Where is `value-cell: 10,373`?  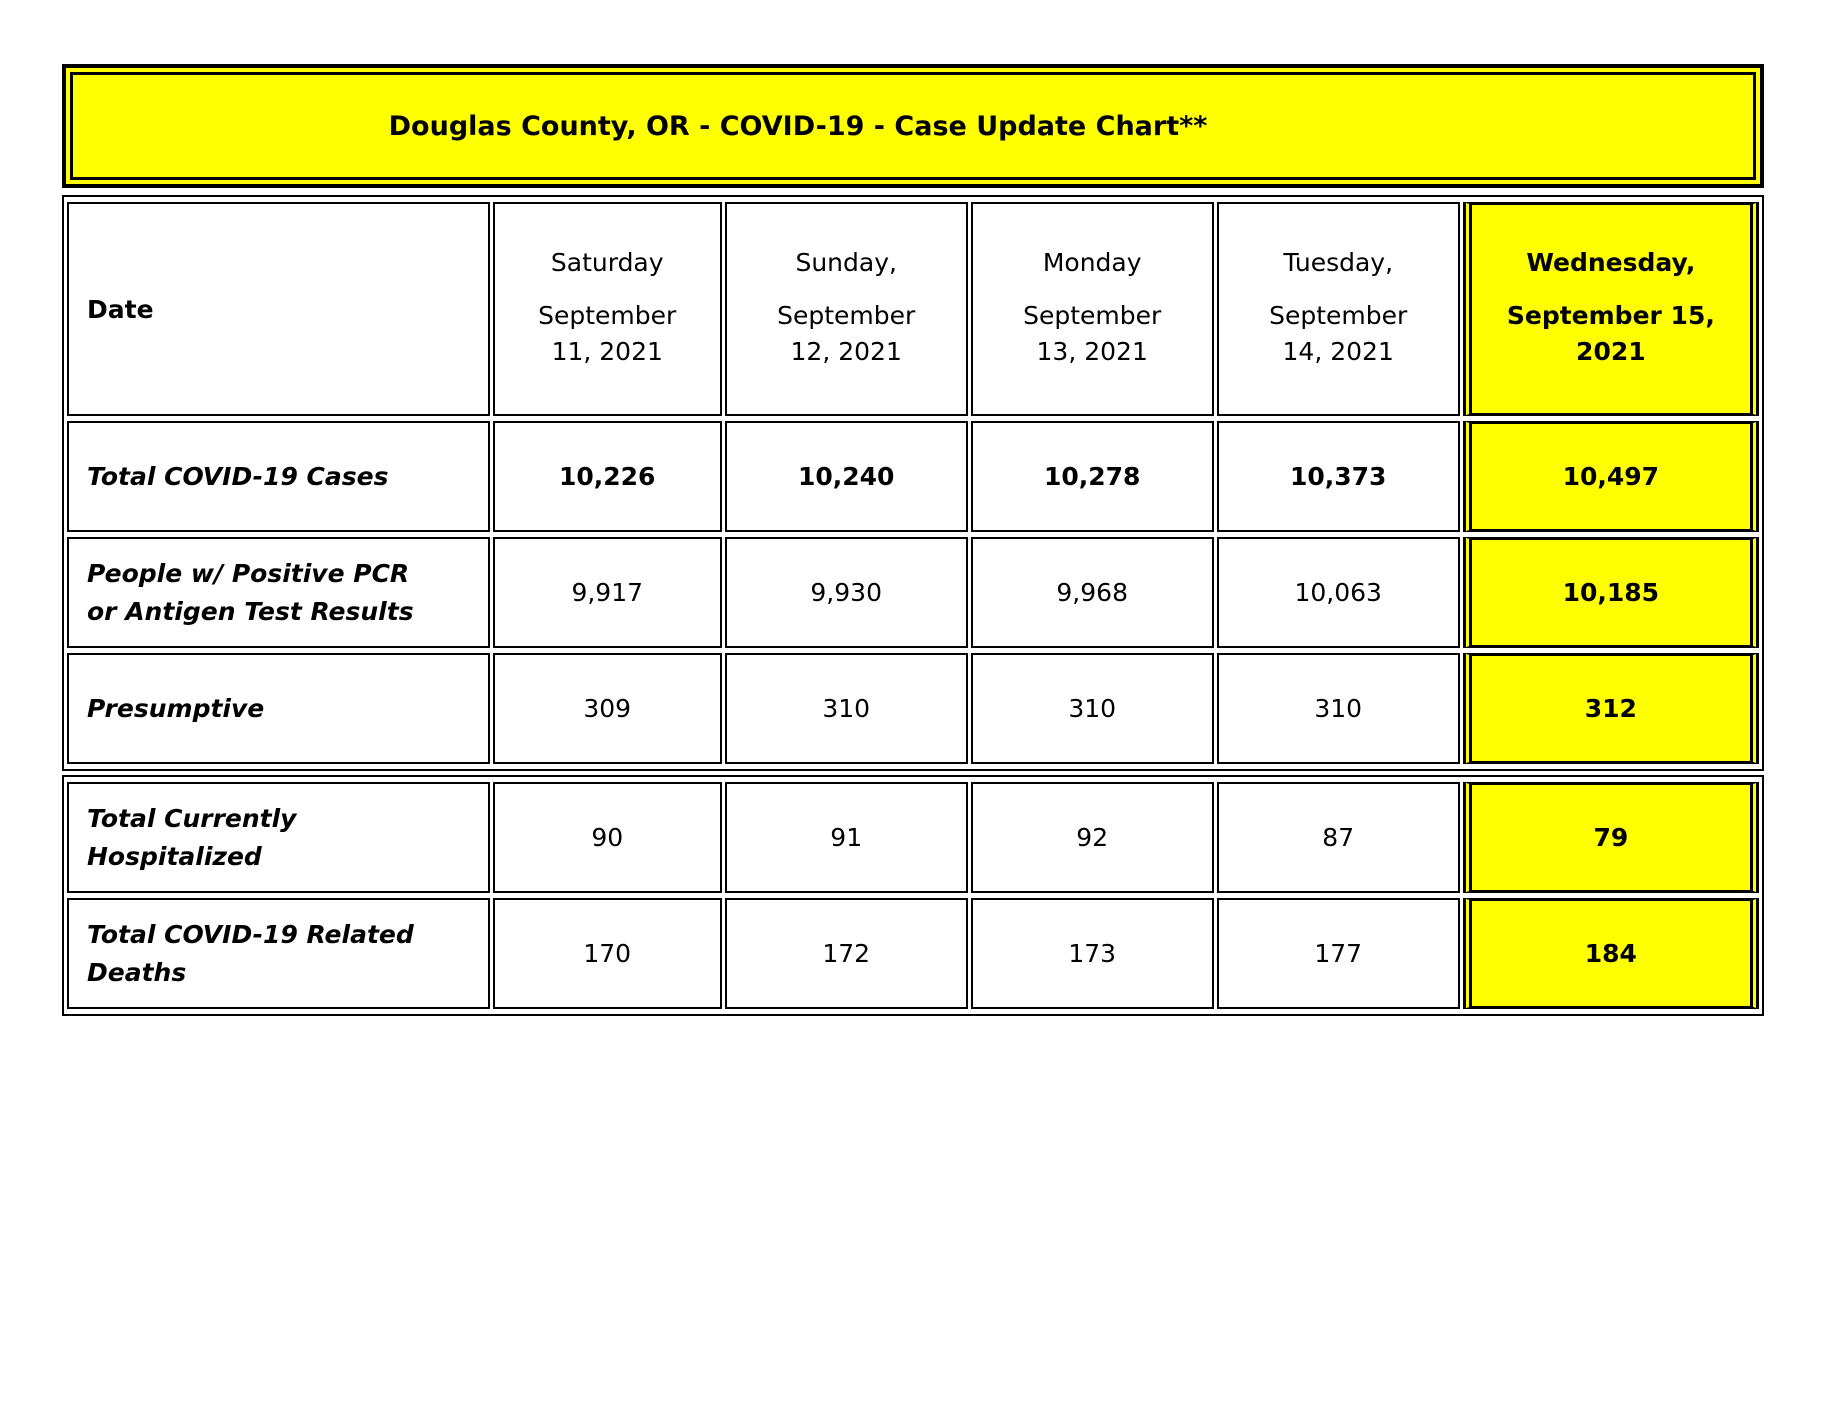
value-cell: 10,373 is located at coordinates (1338, 476).